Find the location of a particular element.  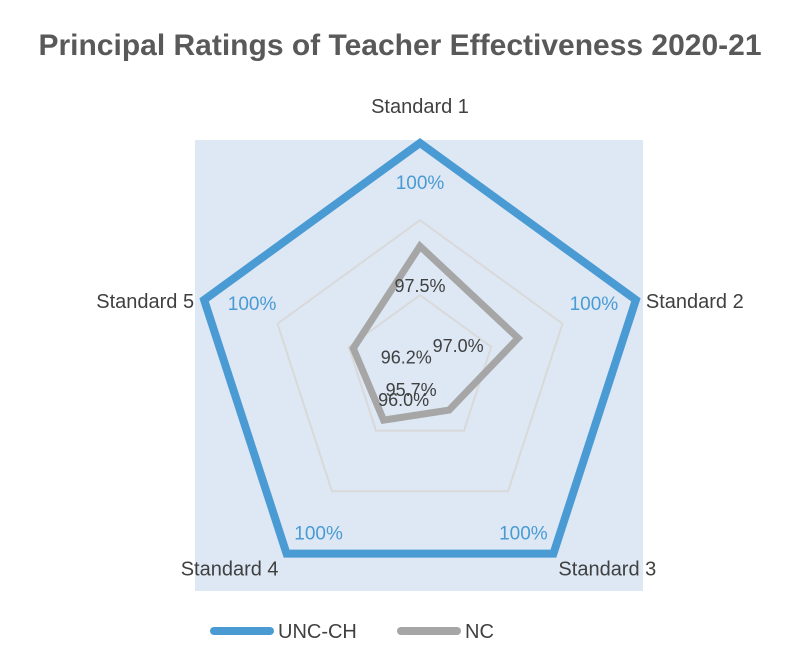

category-label-2: Standard 2 is located at coordinates (695, 302).